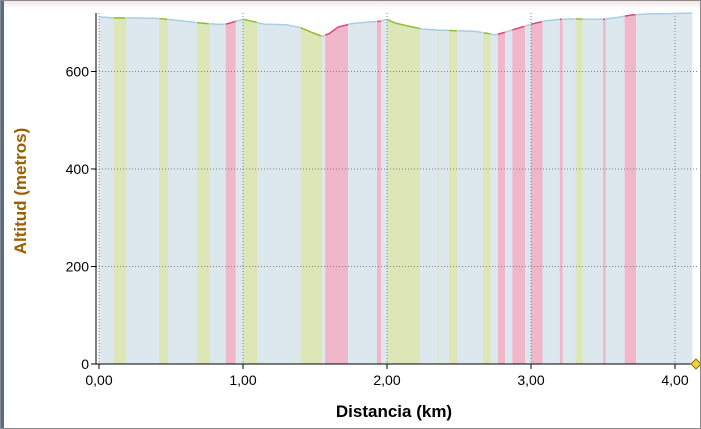  I want to click on end-marker, so click(695, 364).